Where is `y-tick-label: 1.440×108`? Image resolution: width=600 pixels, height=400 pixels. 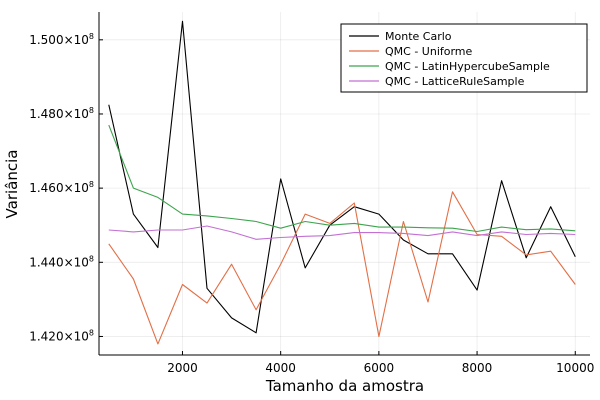 y-tick-label: 1.440×108 is located at coordinates (61, 261).